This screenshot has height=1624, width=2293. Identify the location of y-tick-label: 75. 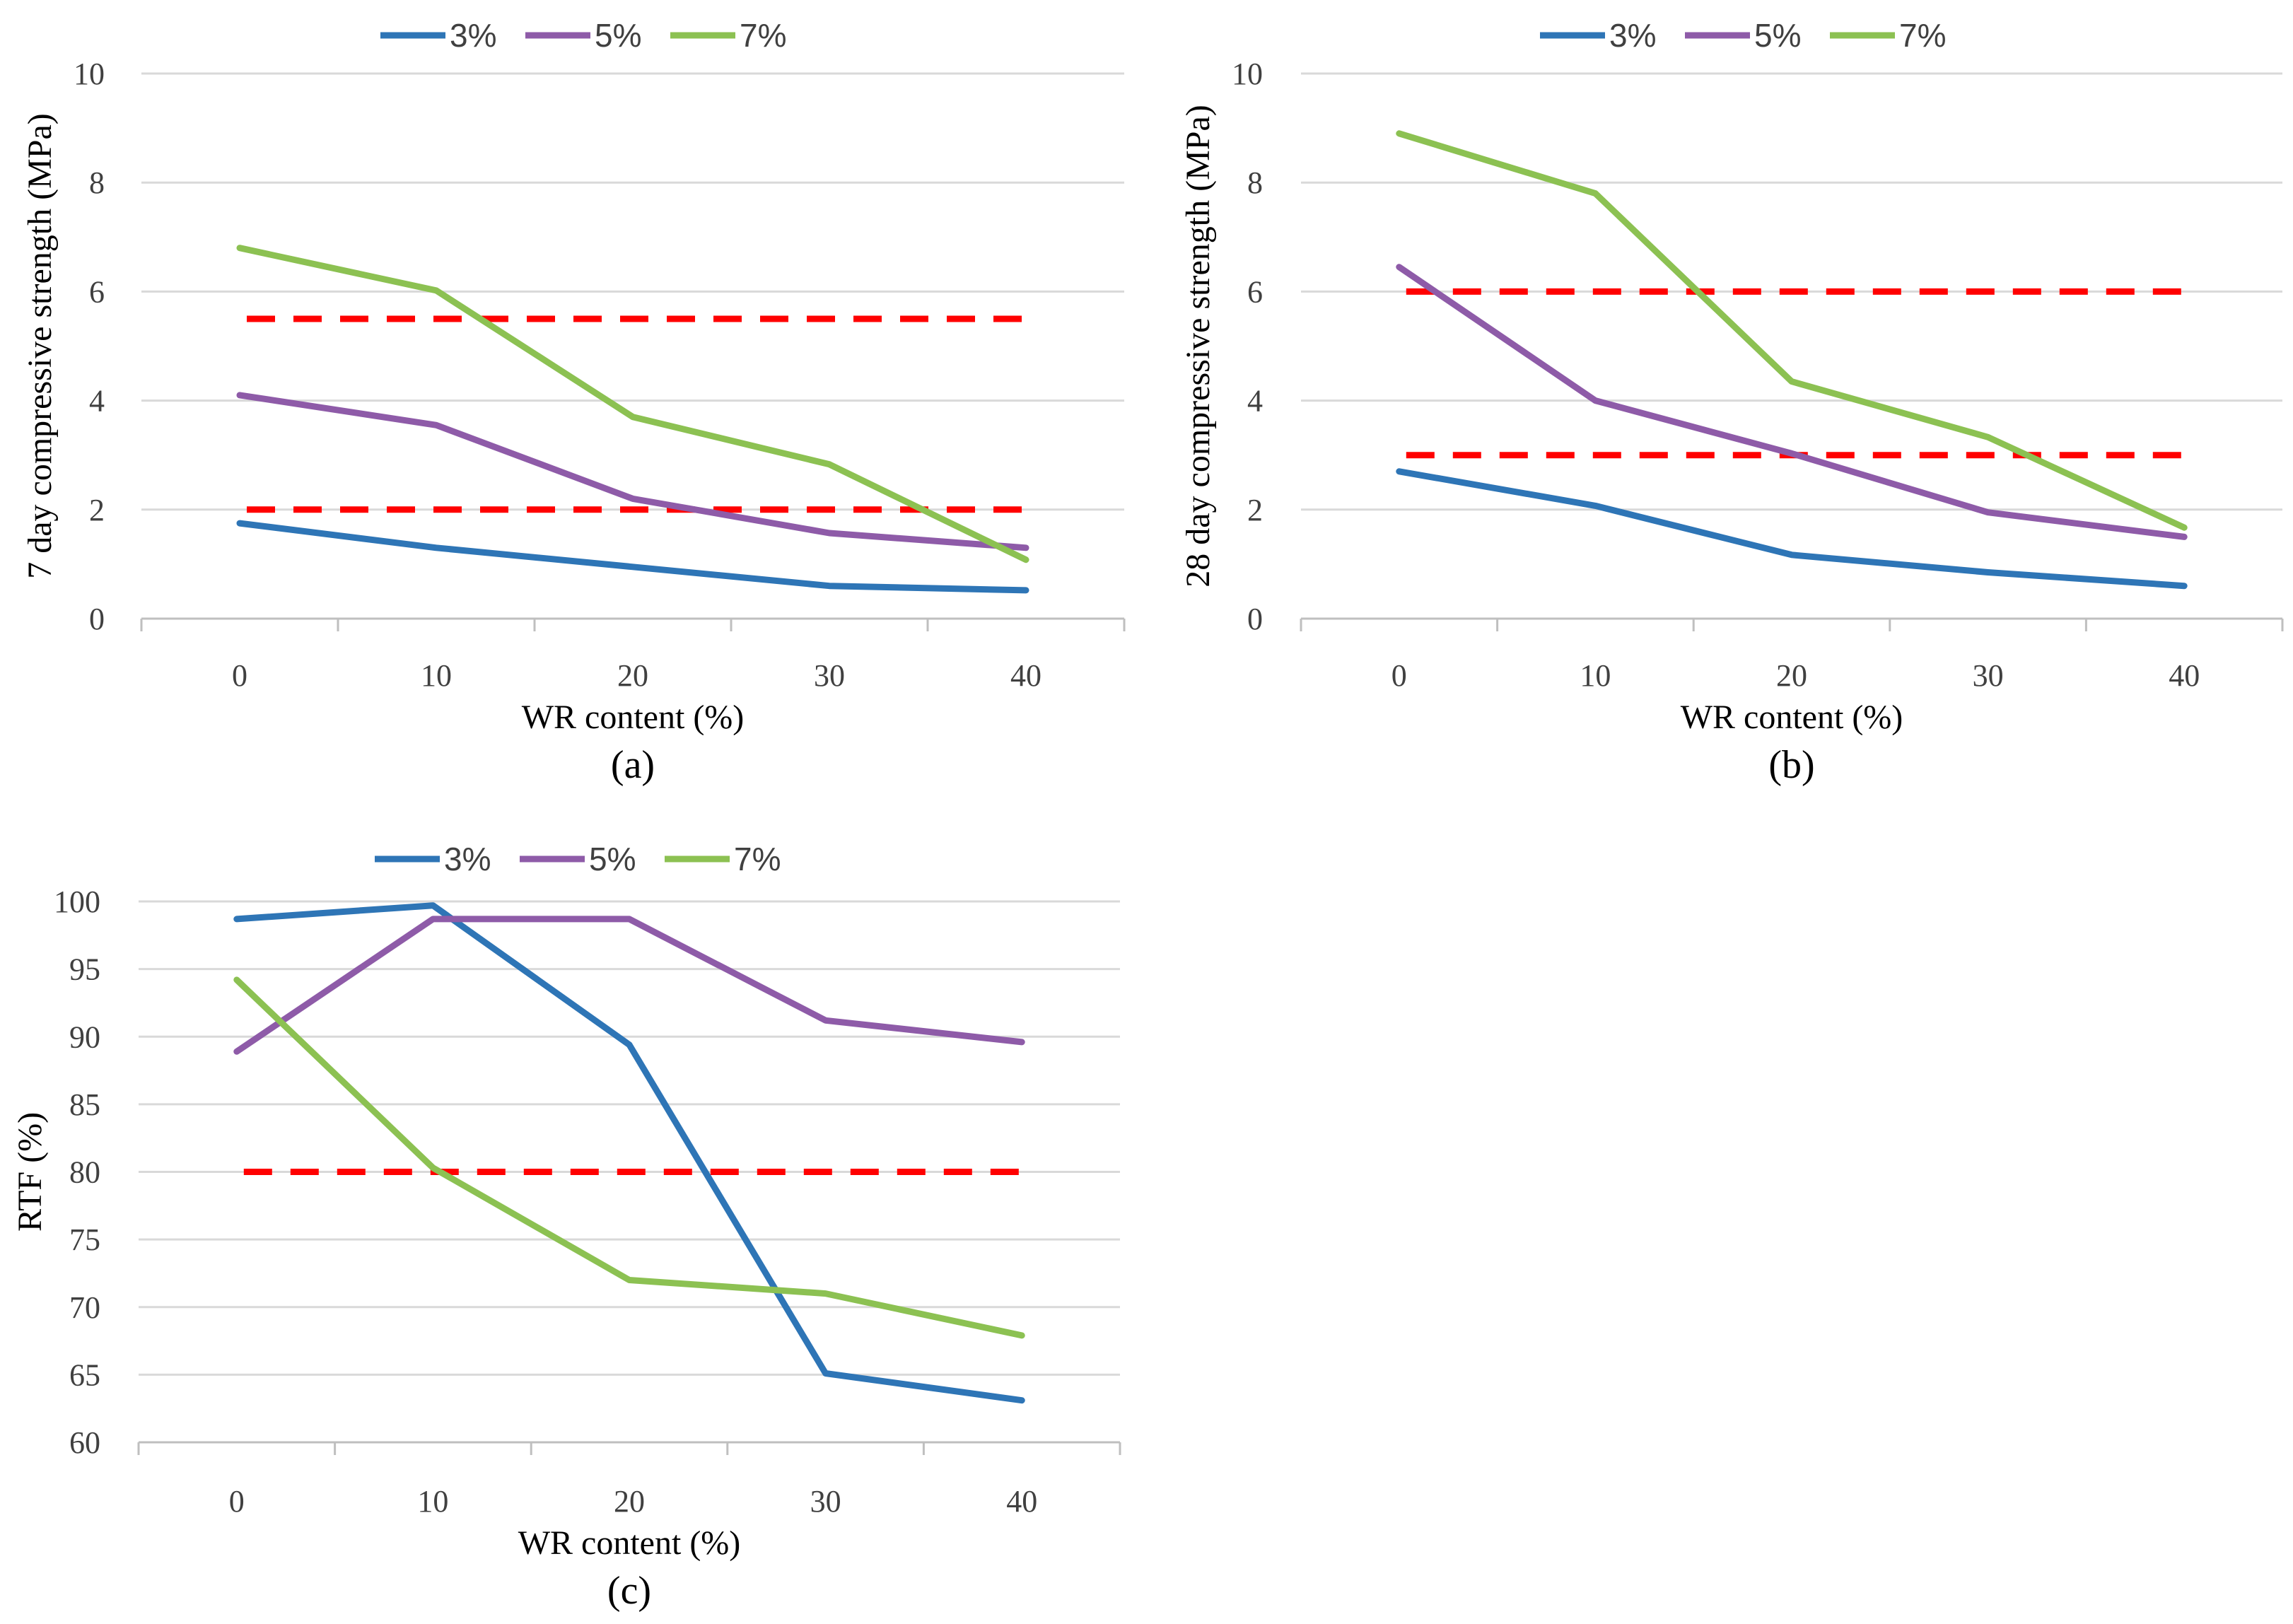
(84, 1239).